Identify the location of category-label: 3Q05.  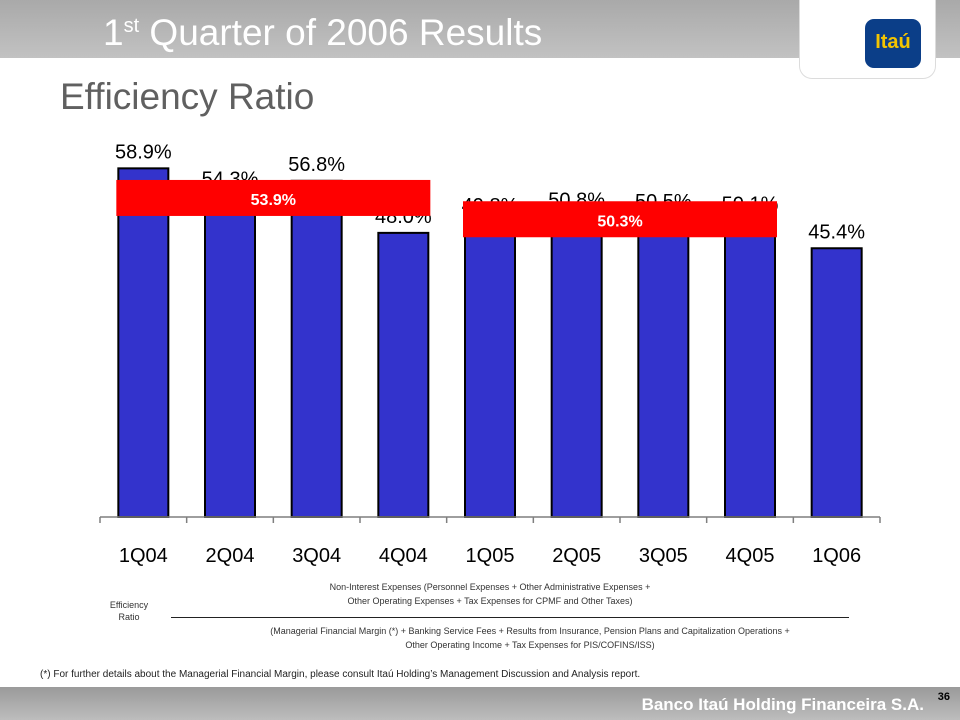
(663, 556).